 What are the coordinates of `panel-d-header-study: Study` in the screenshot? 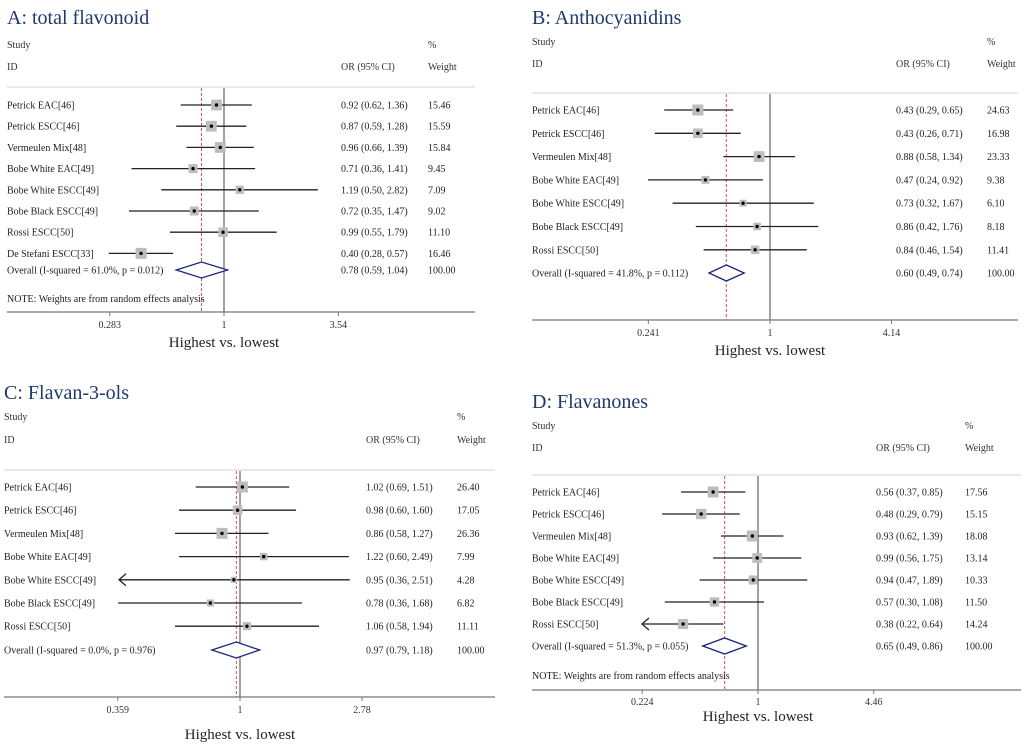 It's located at (543, 426).